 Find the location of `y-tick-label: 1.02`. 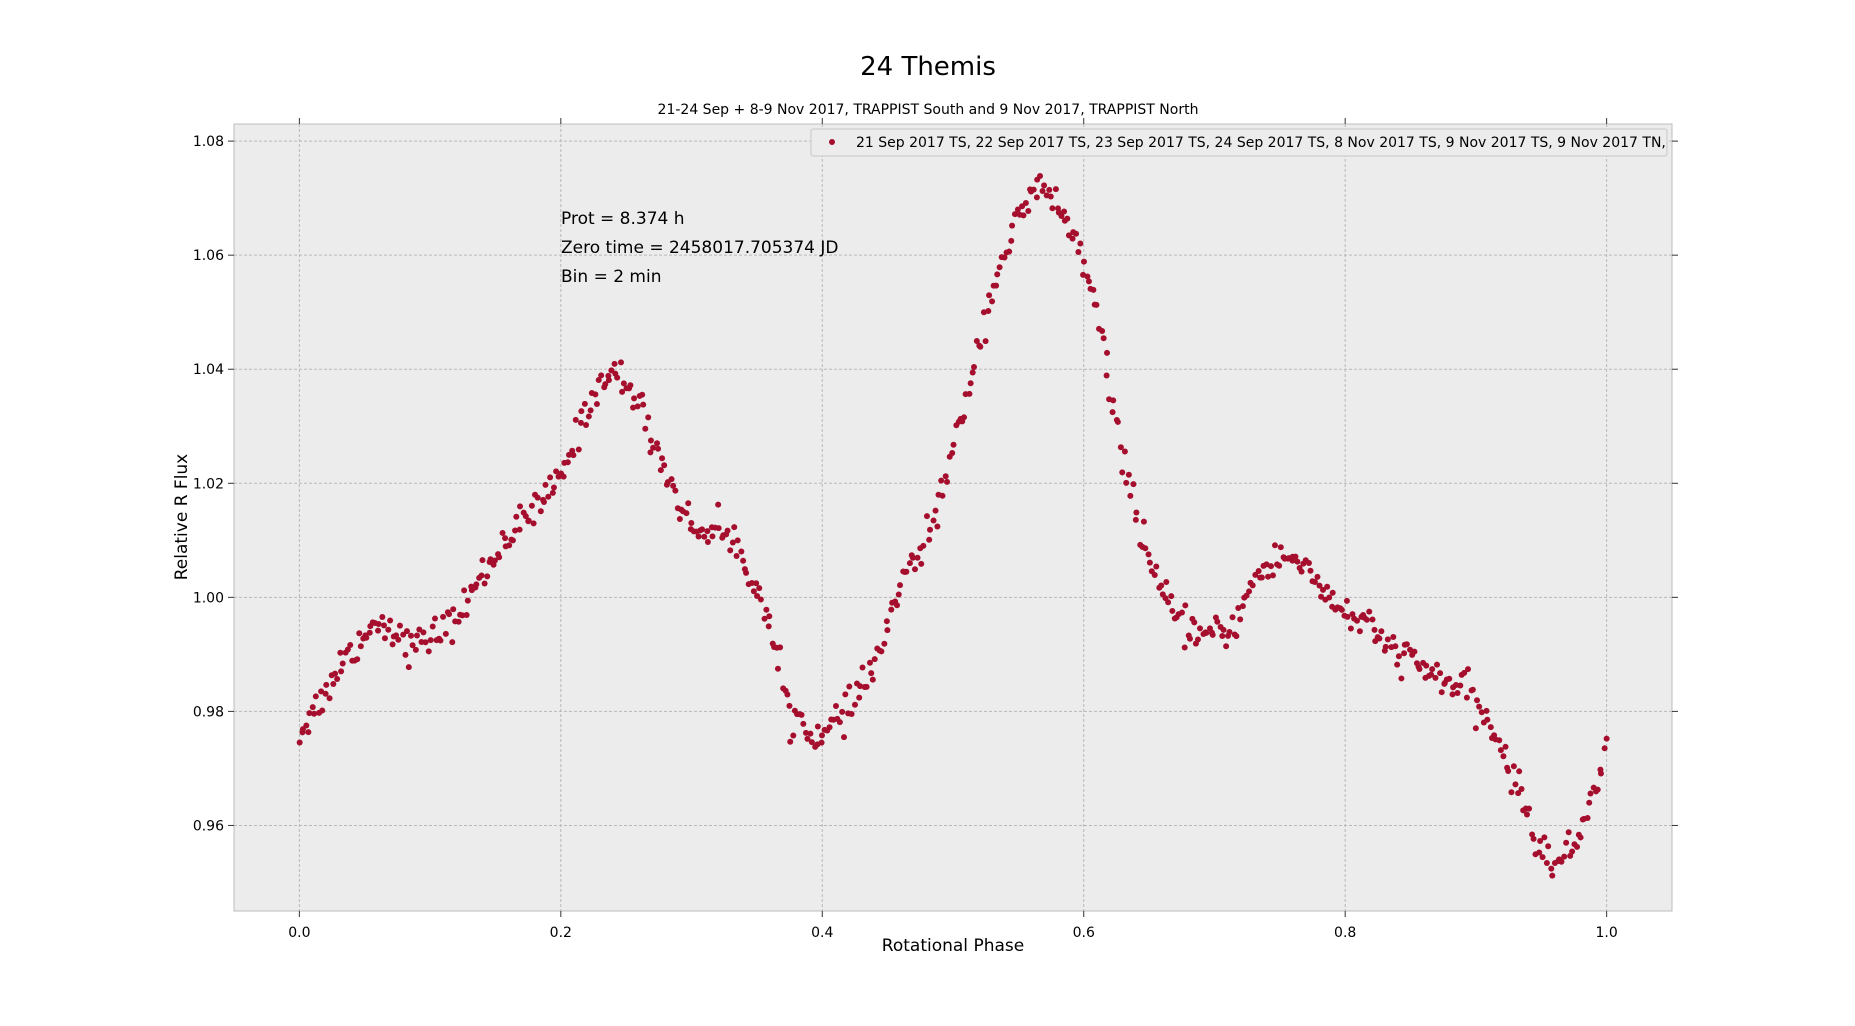

y-tick-label: 1.02 is located at coordinates (208, 484).